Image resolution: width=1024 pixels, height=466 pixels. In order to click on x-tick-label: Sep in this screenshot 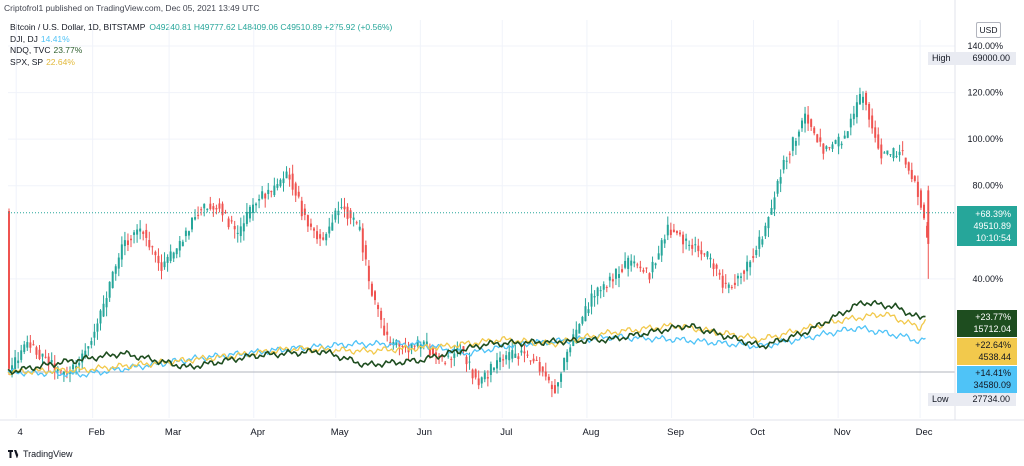, I will do `click(675, 432)`.